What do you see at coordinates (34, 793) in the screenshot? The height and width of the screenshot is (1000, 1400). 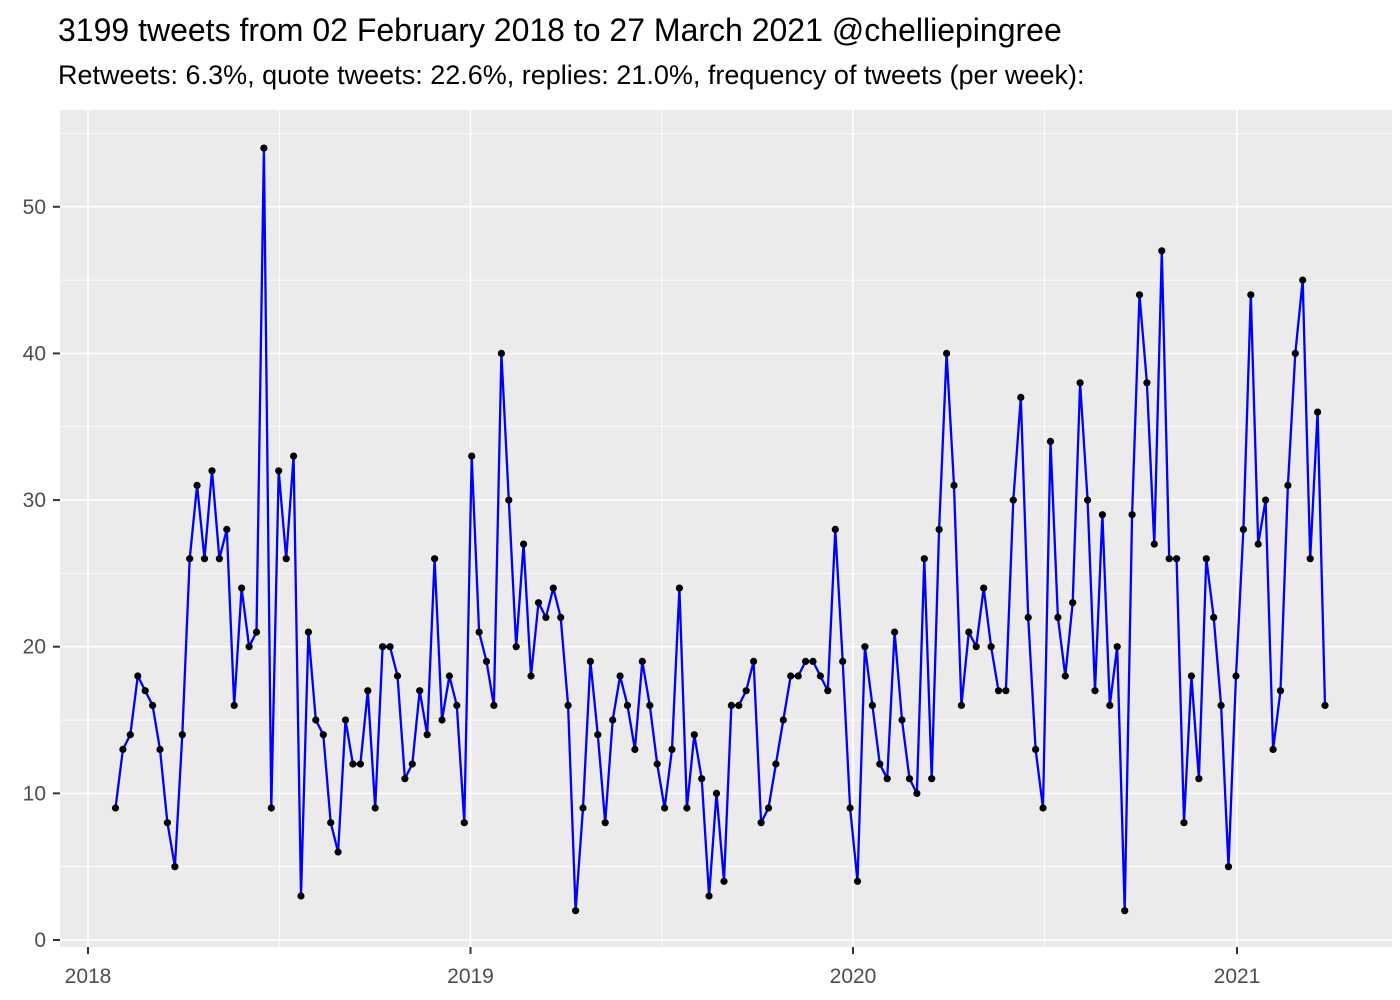 I see `y-axis-label: 10` at bounding box center [34, 793].